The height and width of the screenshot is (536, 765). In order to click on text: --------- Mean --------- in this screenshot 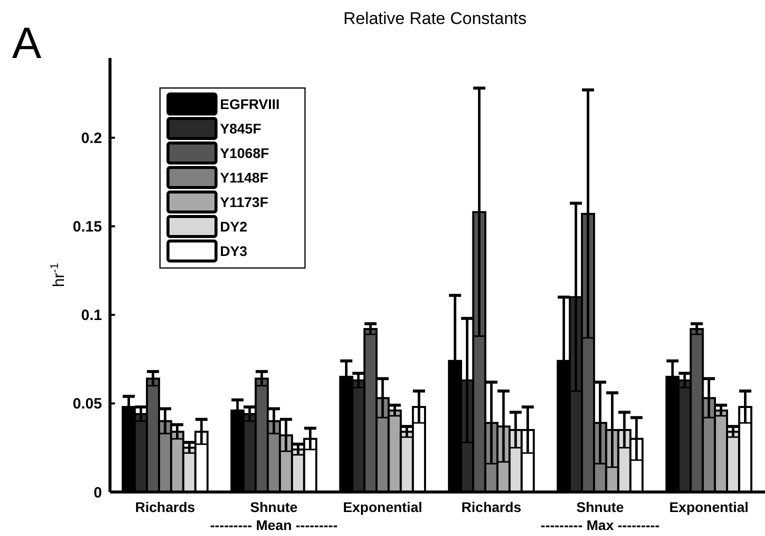, I will do `click(274, 525)`.